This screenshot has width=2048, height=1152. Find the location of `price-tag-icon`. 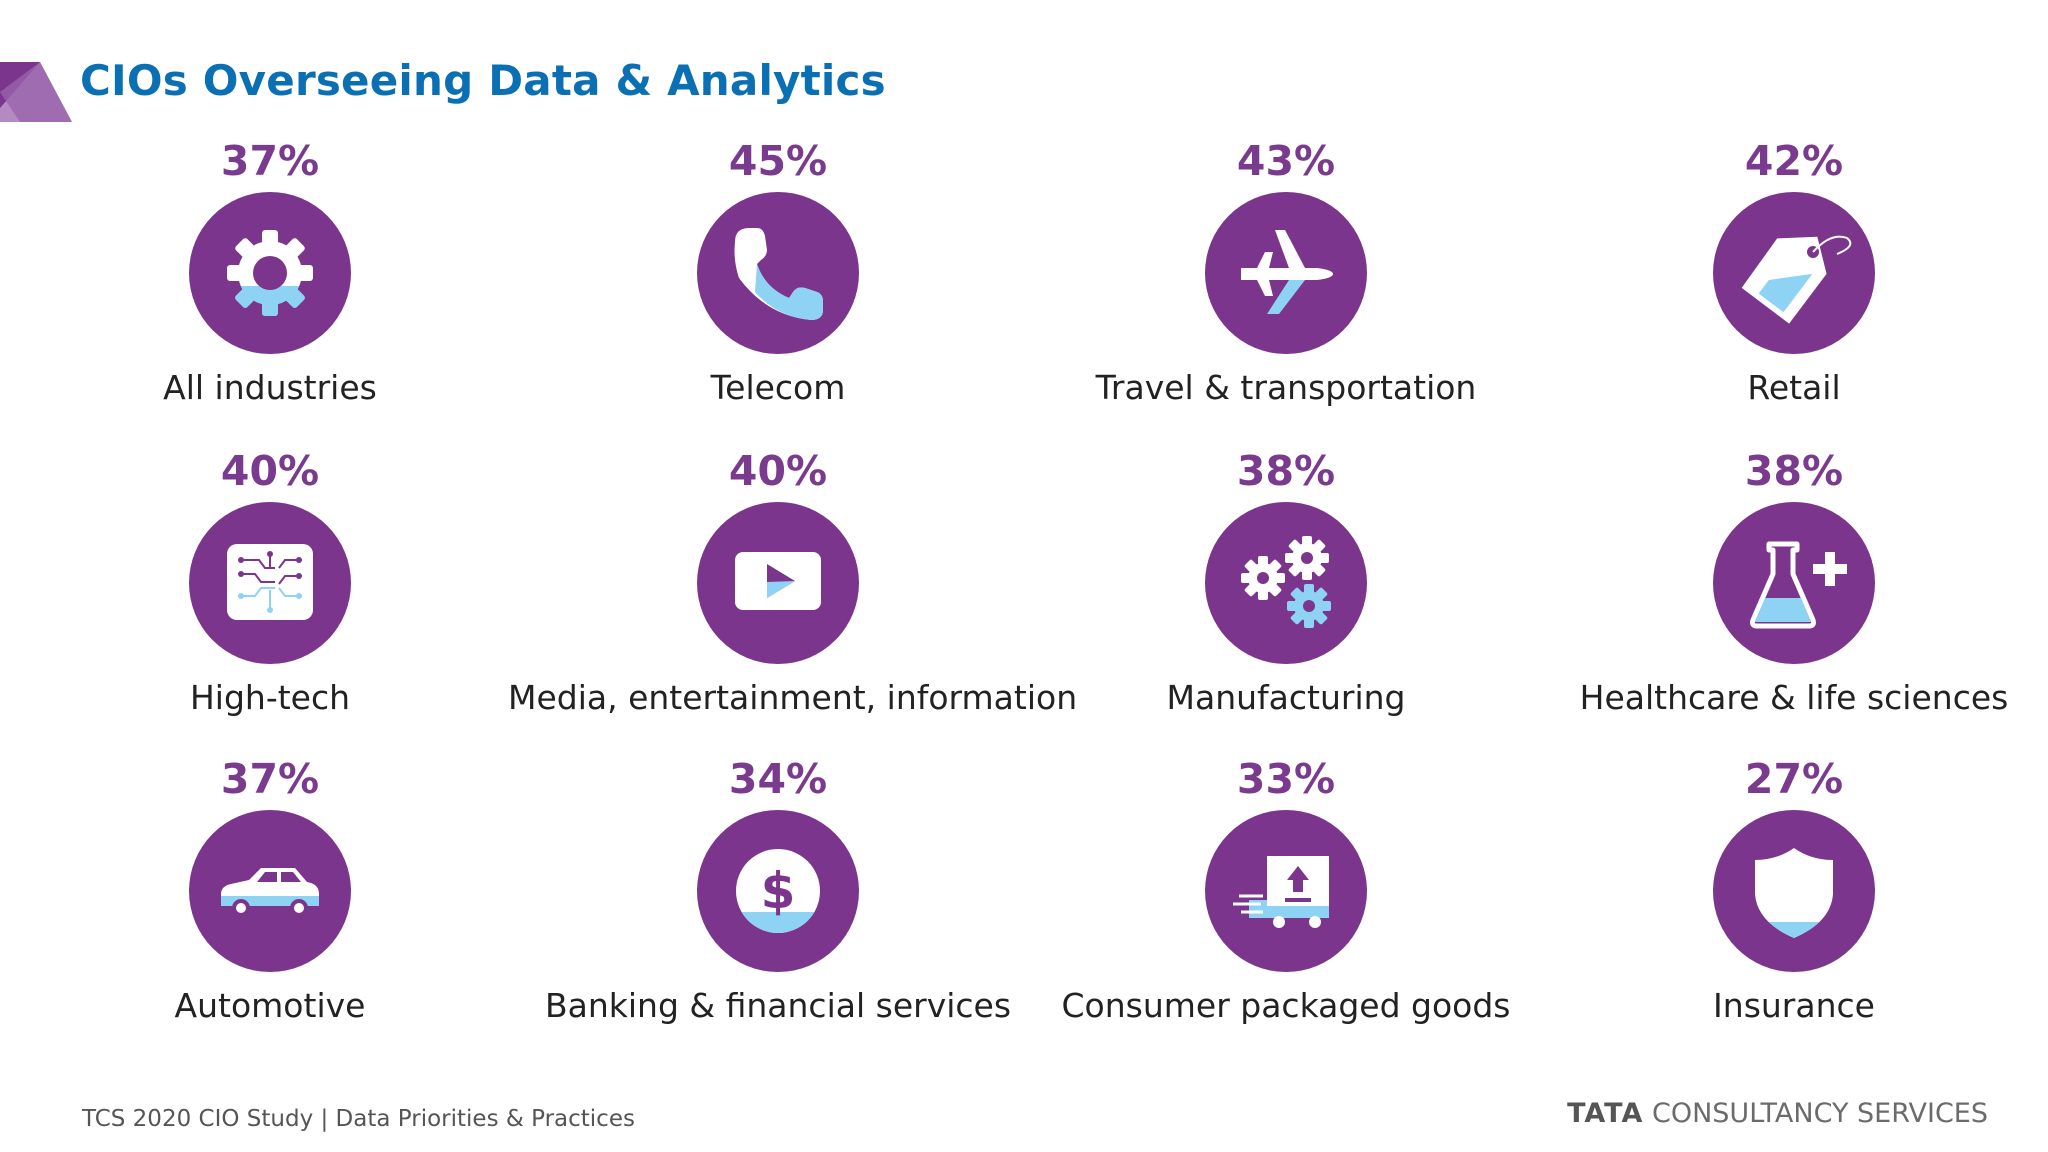

price-tag-icon is located at coordinates (1794, 273).